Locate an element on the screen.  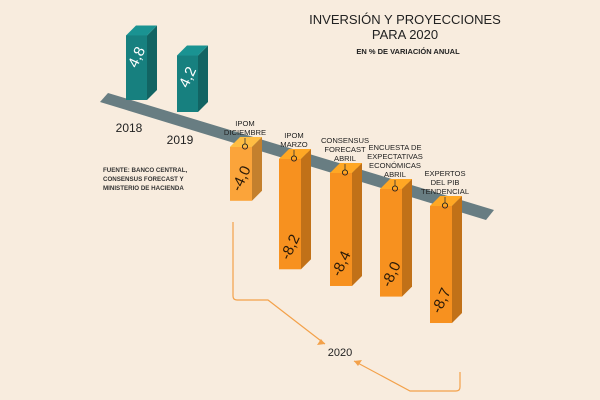
year-label: 2019 is located at coordinates (180, 140).